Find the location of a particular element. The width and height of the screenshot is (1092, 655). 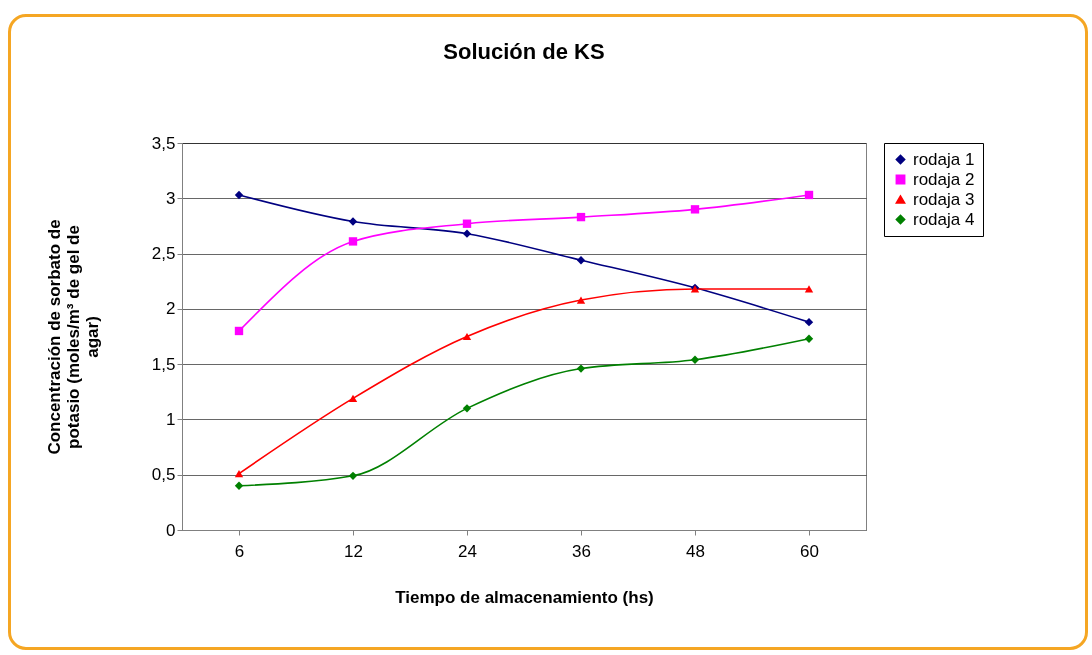

x-tick-label: 36 is located at coordinates (581, 551).